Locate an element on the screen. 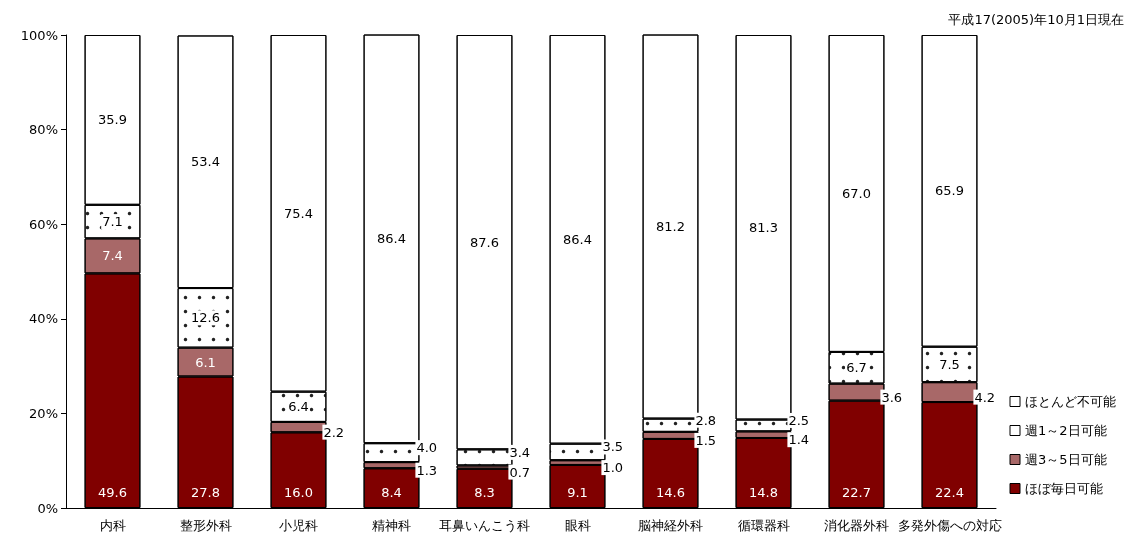 This screenshot has height=560, width=1131. y-tick-label: 100% is located at coordinates (39, 35).